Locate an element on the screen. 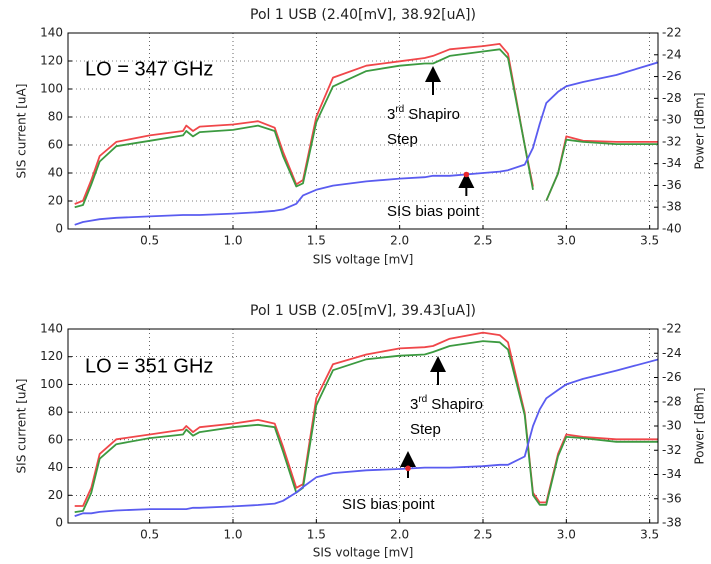  chart-title: Pol 1 USB (2.05[mV], 39.43[uA]) is located at coordinates (363, 311).